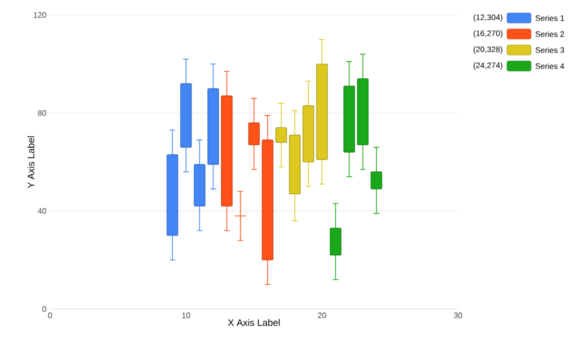 The height and width of the screenshot is (350, 584). Describe the element at coordinates (30, 162) in the screenshot. I see `y-axis-title: Y Axis Label` at that location.